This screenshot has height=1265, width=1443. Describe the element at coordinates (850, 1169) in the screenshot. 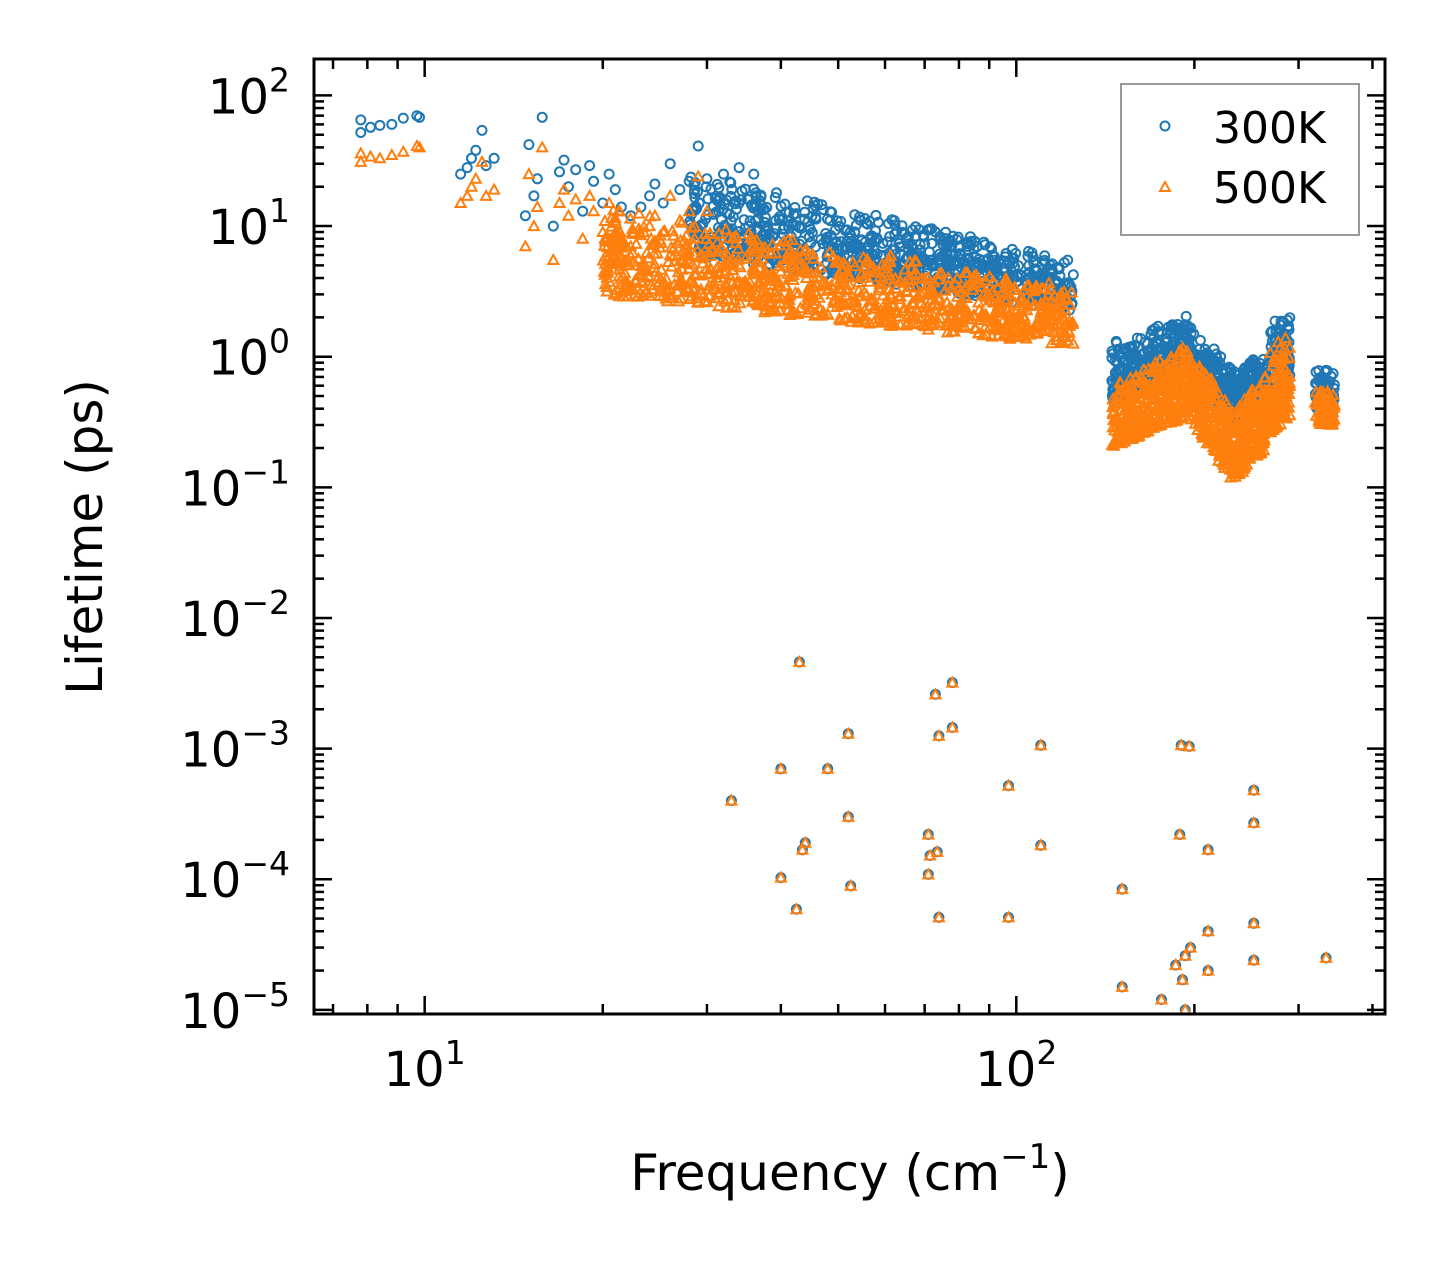

I see `x-axis-label: Frequency (cm−1)` at that location.